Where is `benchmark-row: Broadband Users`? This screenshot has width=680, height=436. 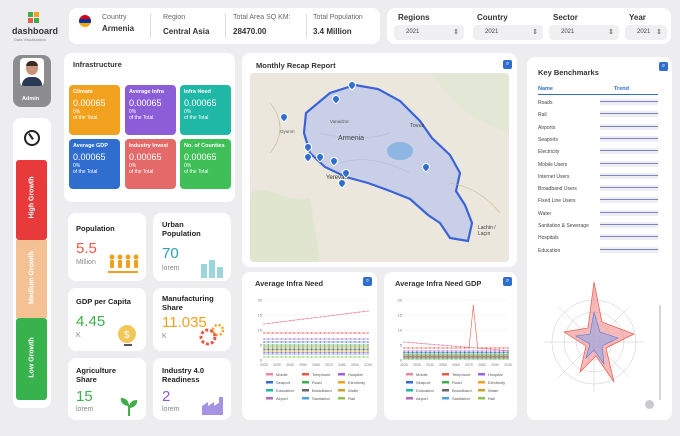
benchmark-row: Broadband Users is located at coordinates (557, 189).